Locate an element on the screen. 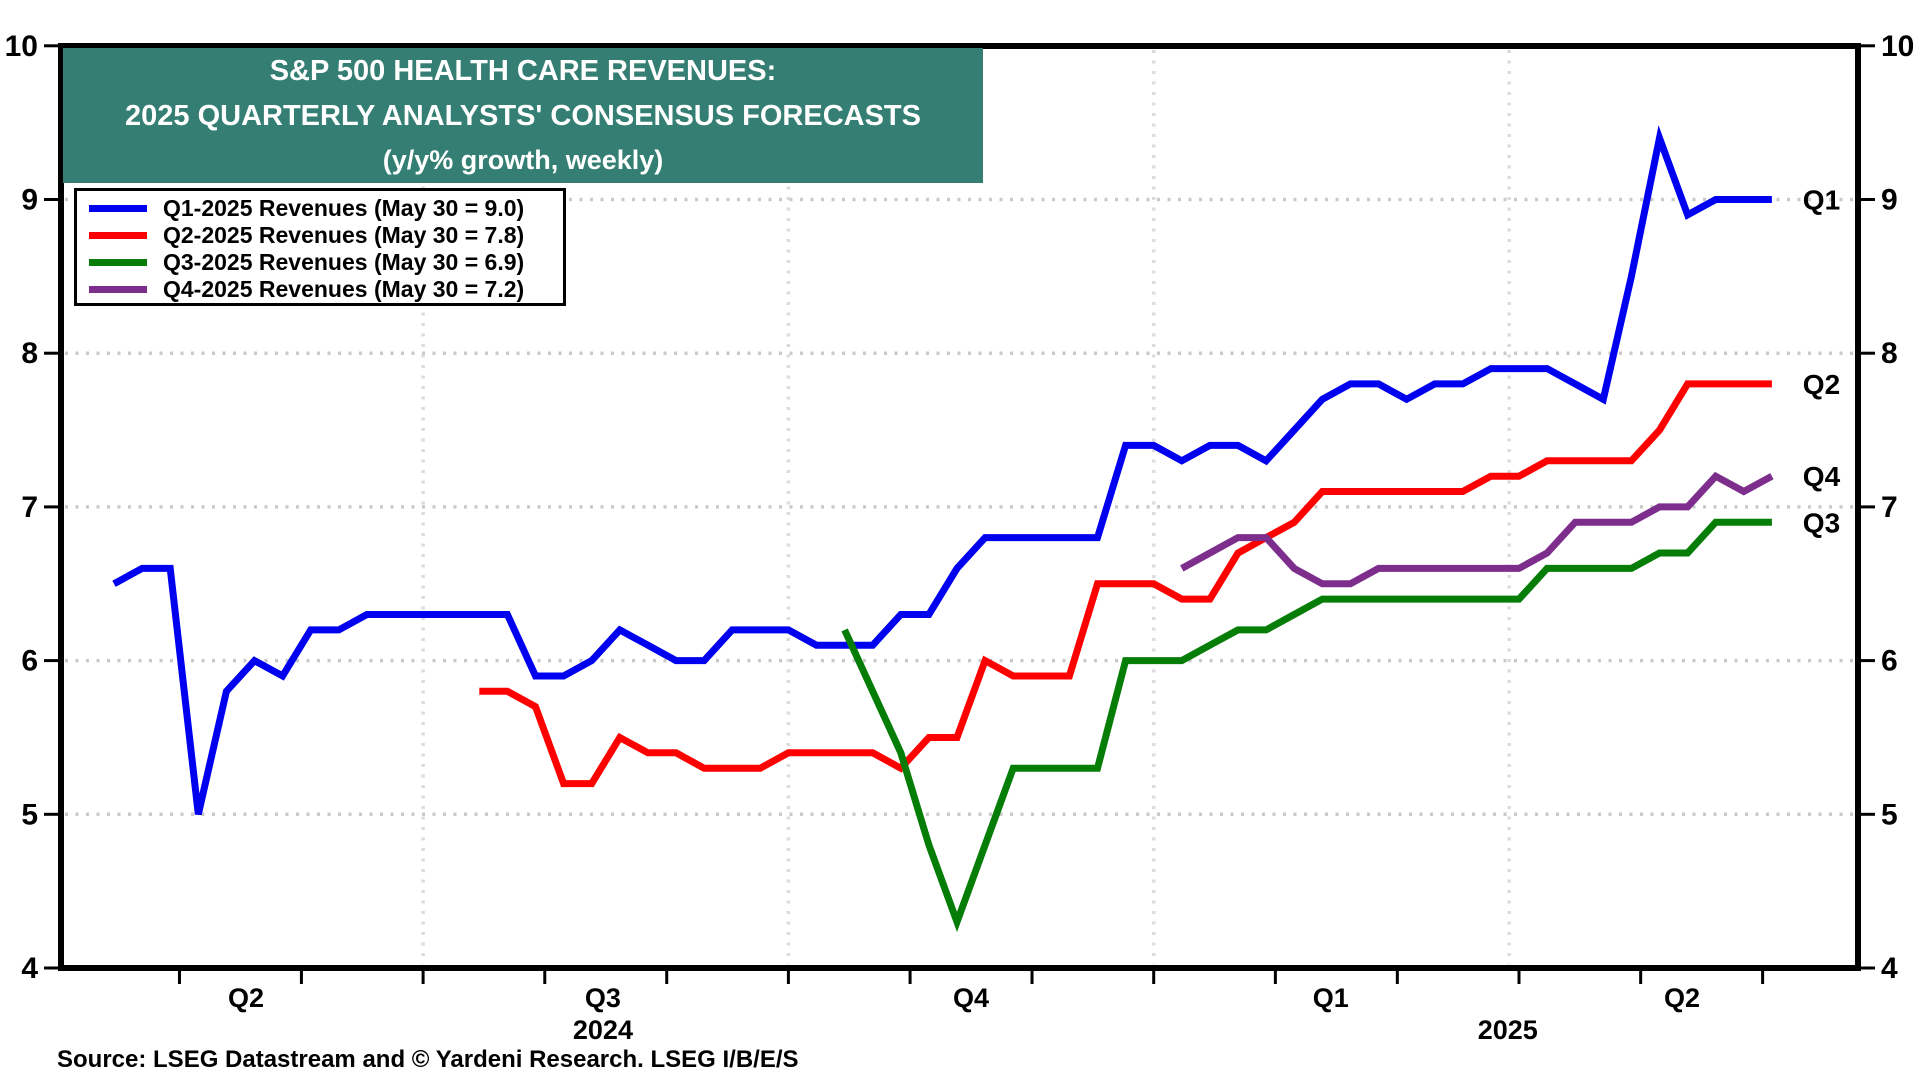 The width and height of the screenshot is (1920, 1080). legend-swatch-q3 is located at coordinates (118, 262).